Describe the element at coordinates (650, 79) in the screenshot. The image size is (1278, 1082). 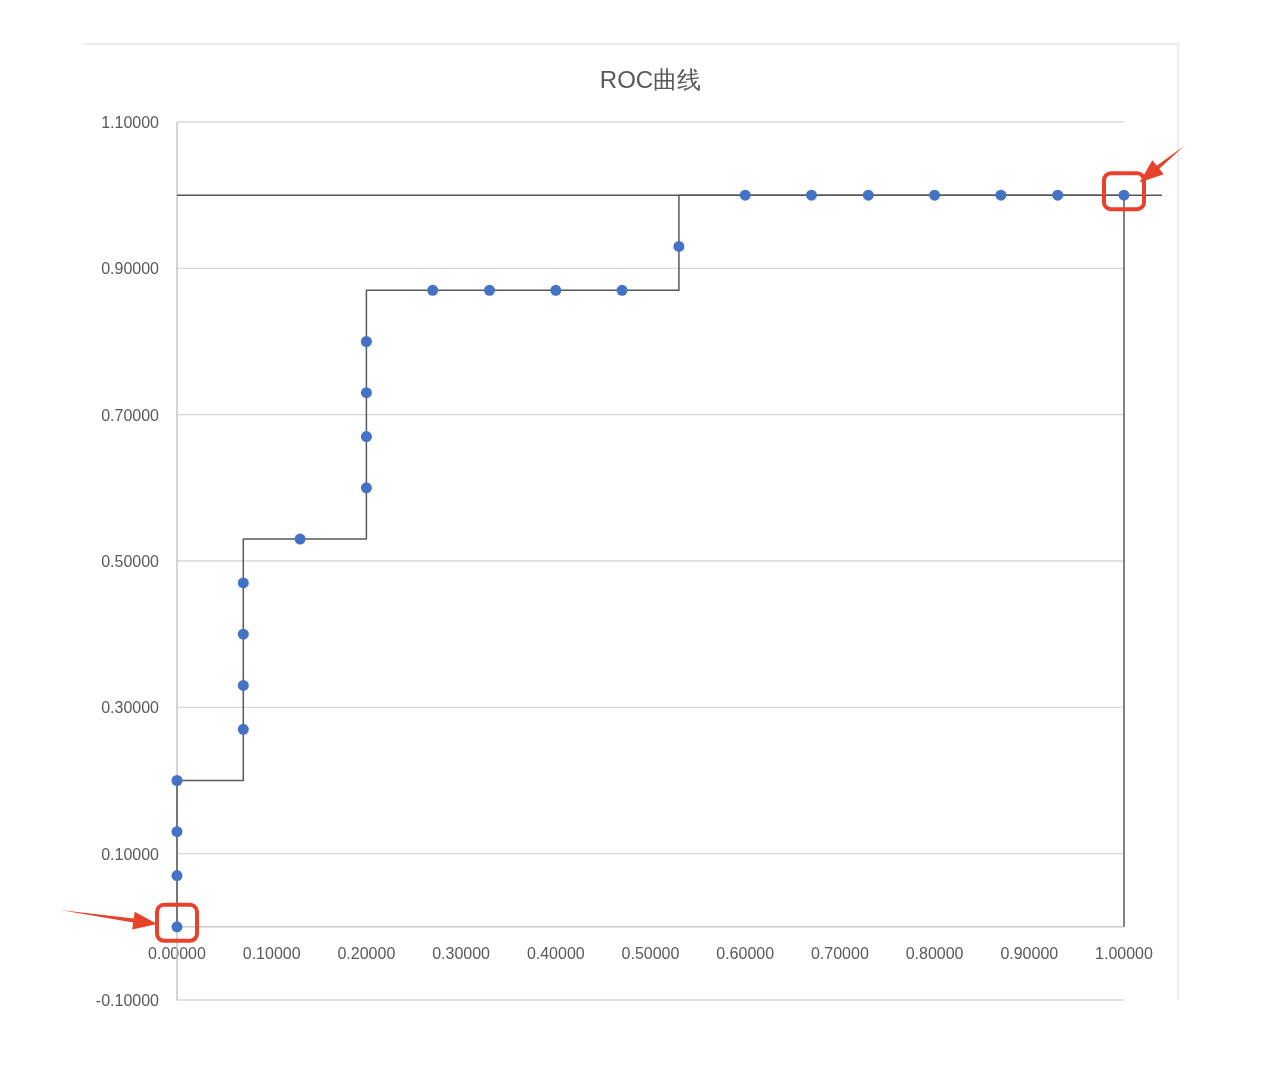
I see `chart-title: ROC曲线` at that location.